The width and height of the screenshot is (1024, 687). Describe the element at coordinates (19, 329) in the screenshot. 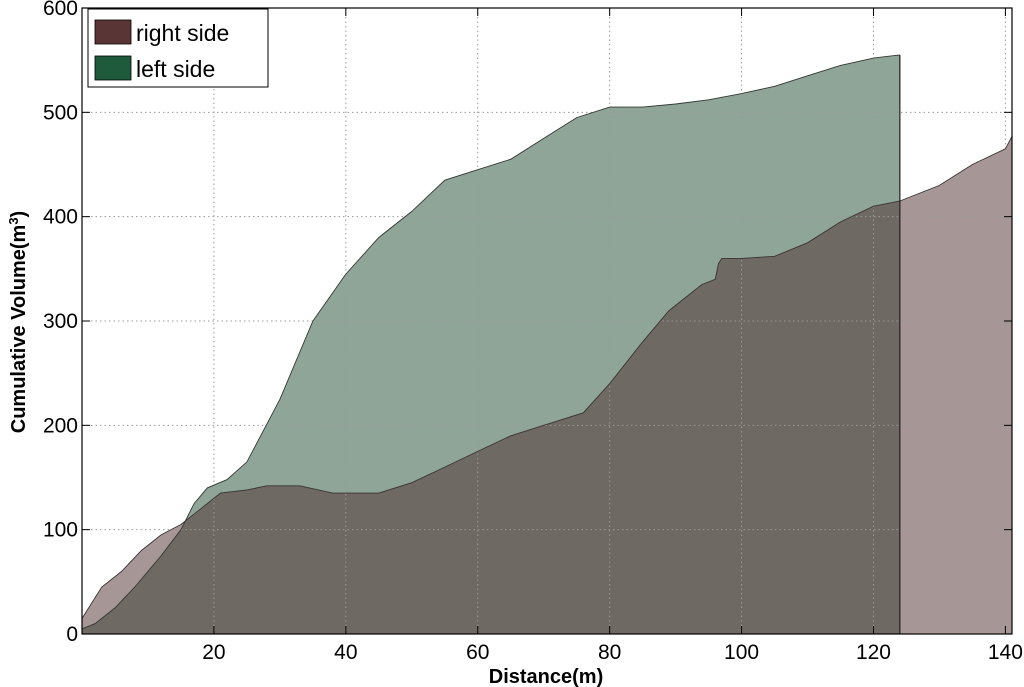

I see `y-axis-title-text: Cumulative Volume(m` at that location.